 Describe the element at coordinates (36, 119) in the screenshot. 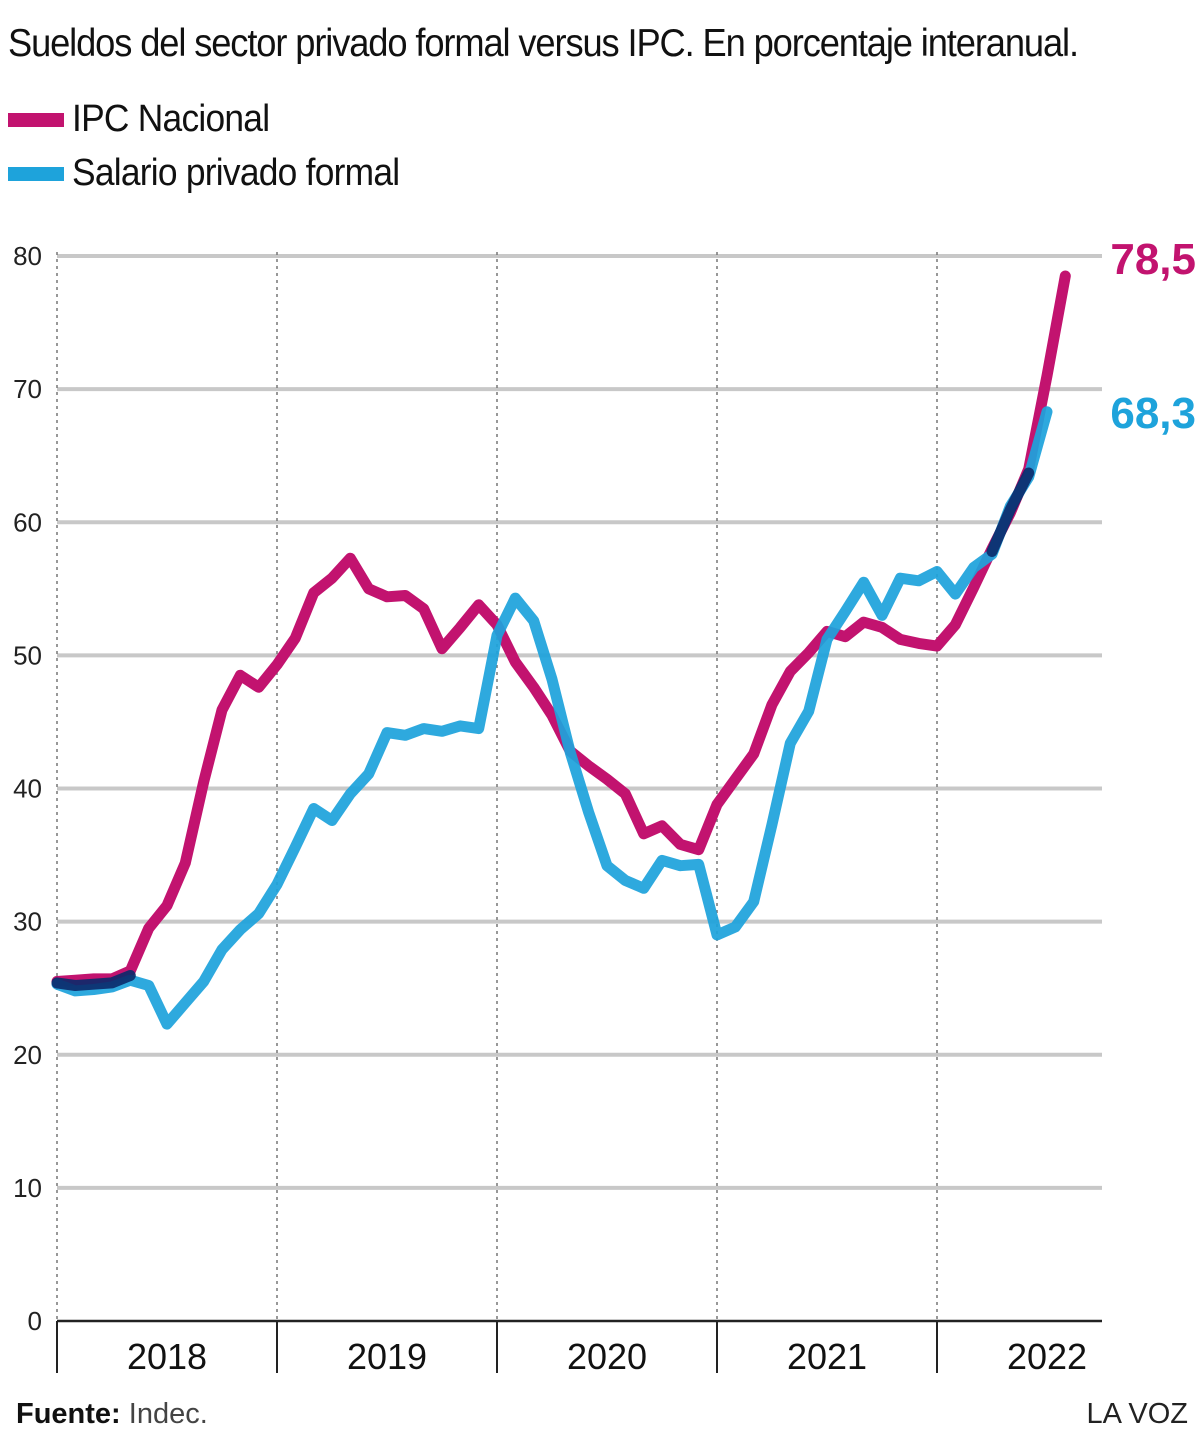

I see `legend-swatch-ipc` at that location.